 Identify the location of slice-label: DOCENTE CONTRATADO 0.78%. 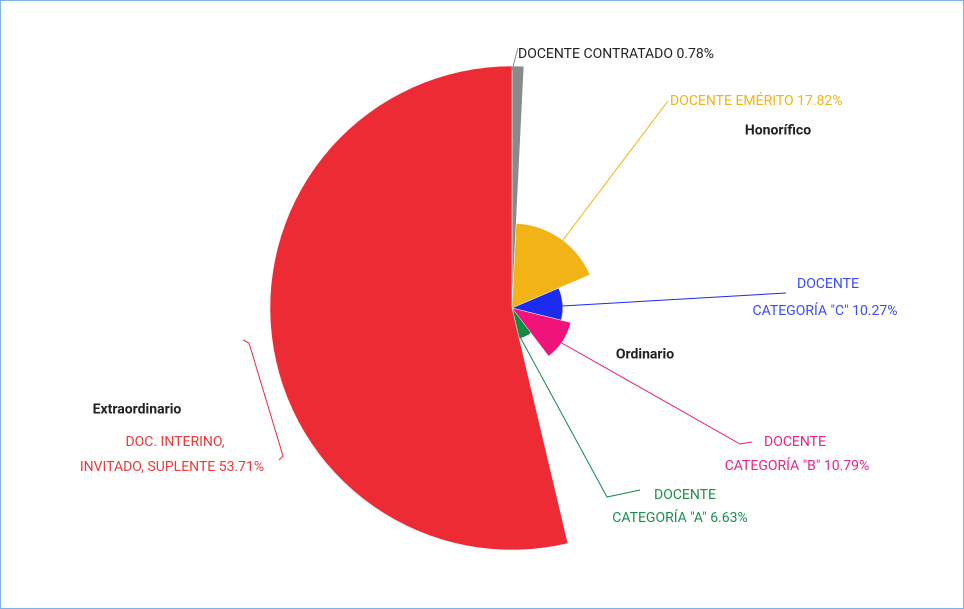
(616, 54).